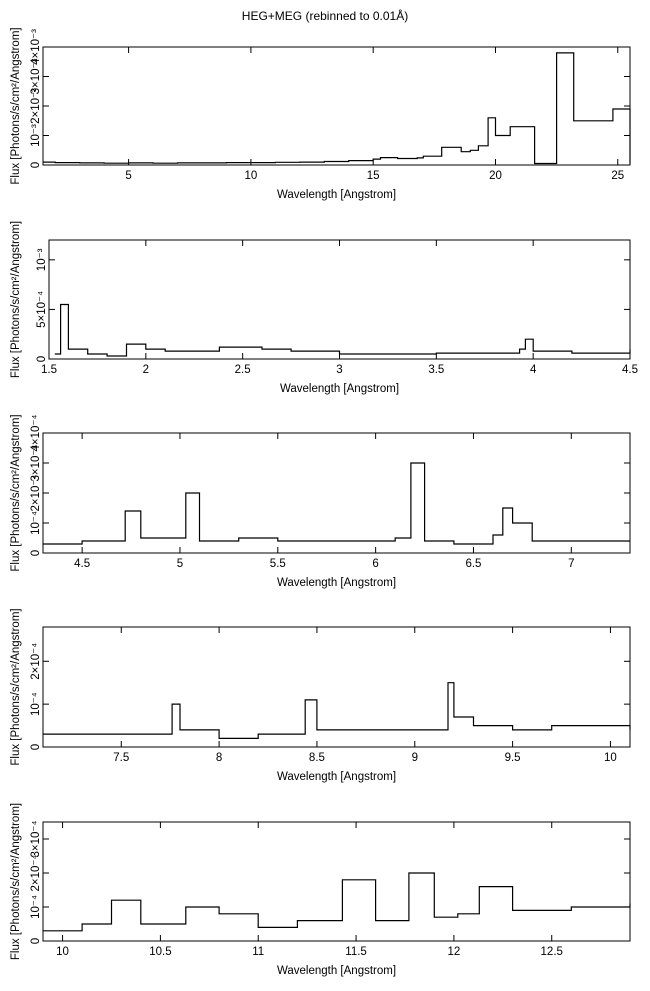 The height and width of the screenshot is (991, 650). What do you see at coordinates (36, 432) in the screenshot?
I see `y-tick-label: 4×10⁻⁴` at bounding box center [36, 432].